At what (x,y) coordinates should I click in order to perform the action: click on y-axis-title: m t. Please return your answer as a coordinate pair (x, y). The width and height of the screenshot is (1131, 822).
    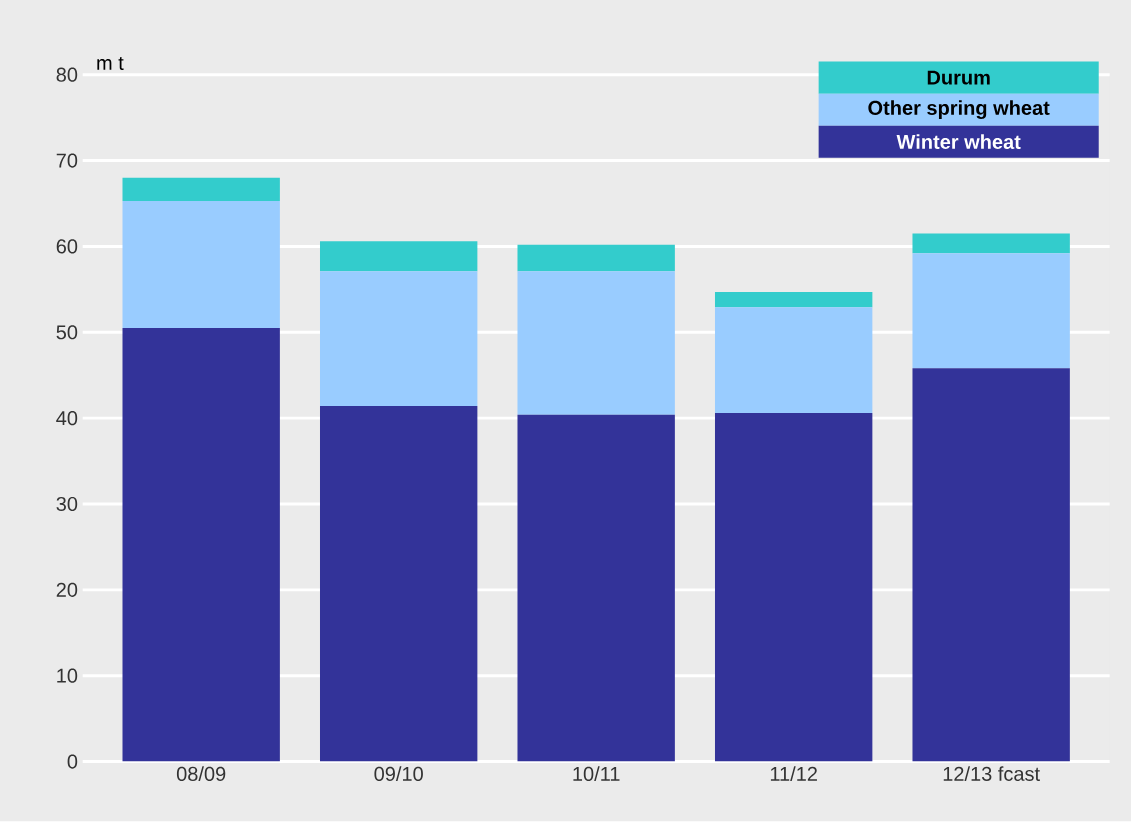
    Looking at the image, I should click on (110, 64).